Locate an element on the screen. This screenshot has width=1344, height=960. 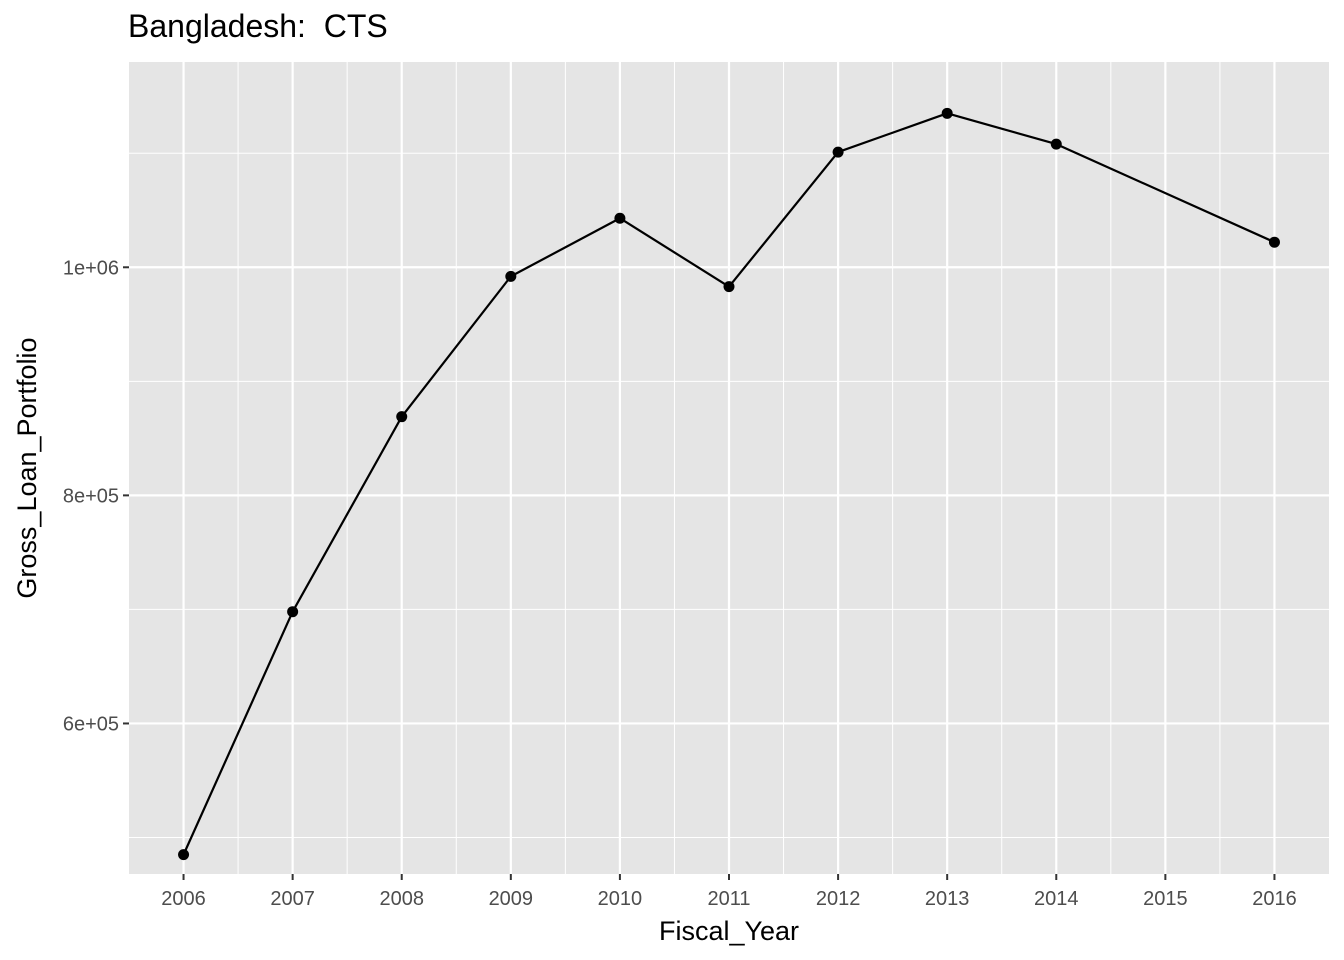
x-tick-label: 2008 is located at coordinates (401, 899).